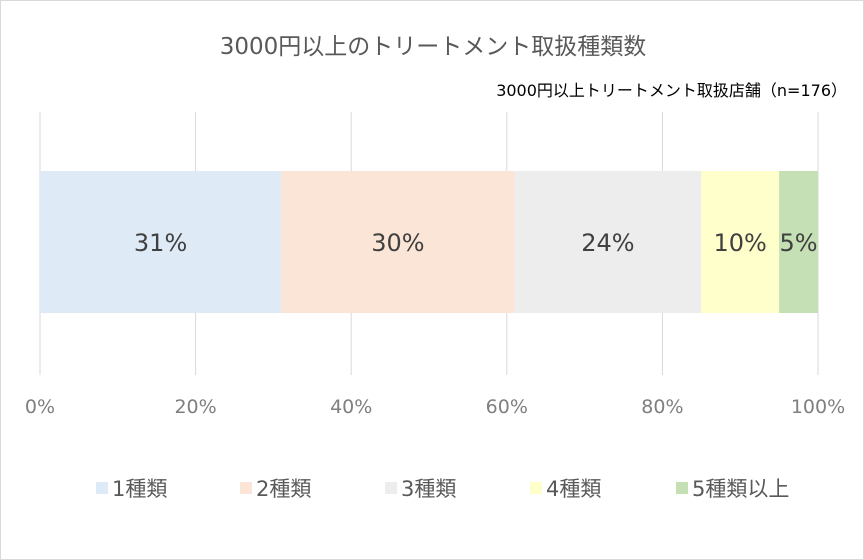  I want to click on x-tick-label: 40%, so click(351, 407).